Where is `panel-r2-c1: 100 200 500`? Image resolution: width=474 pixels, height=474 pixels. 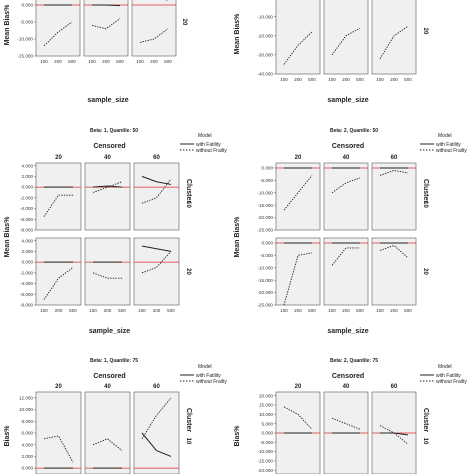 panel-r2-c1: 100 200 500 is located at coordinates (298, 275).